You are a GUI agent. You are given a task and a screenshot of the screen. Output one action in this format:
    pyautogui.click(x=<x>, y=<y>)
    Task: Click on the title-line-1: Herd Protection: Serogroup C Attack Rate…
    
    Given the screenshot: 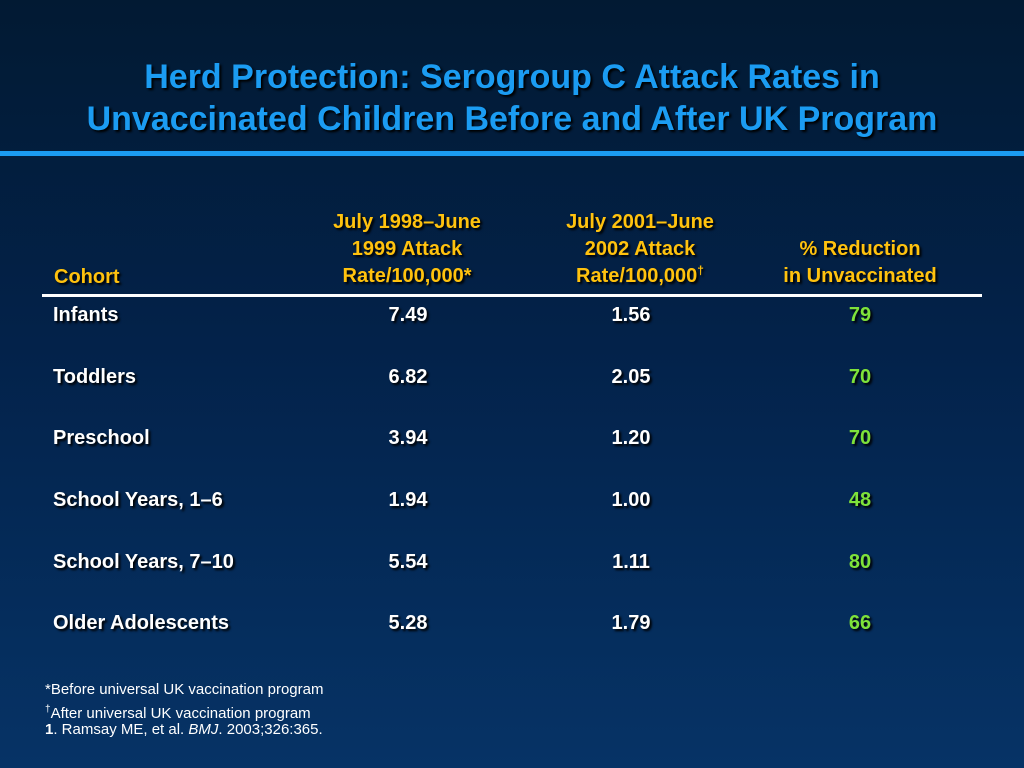 What is the action you would take?
    pyautogui.click(x=512, y=77)
    